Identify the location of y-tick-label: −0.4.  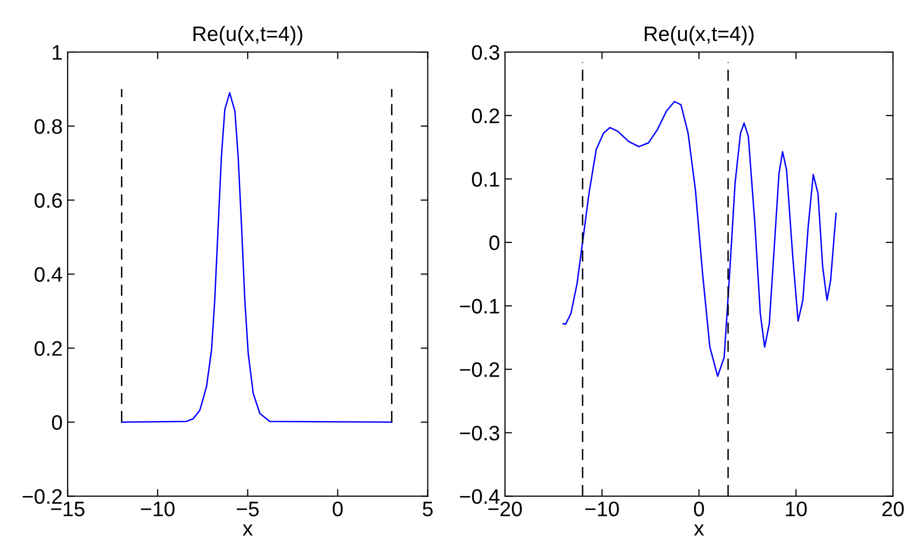
(480, 496).